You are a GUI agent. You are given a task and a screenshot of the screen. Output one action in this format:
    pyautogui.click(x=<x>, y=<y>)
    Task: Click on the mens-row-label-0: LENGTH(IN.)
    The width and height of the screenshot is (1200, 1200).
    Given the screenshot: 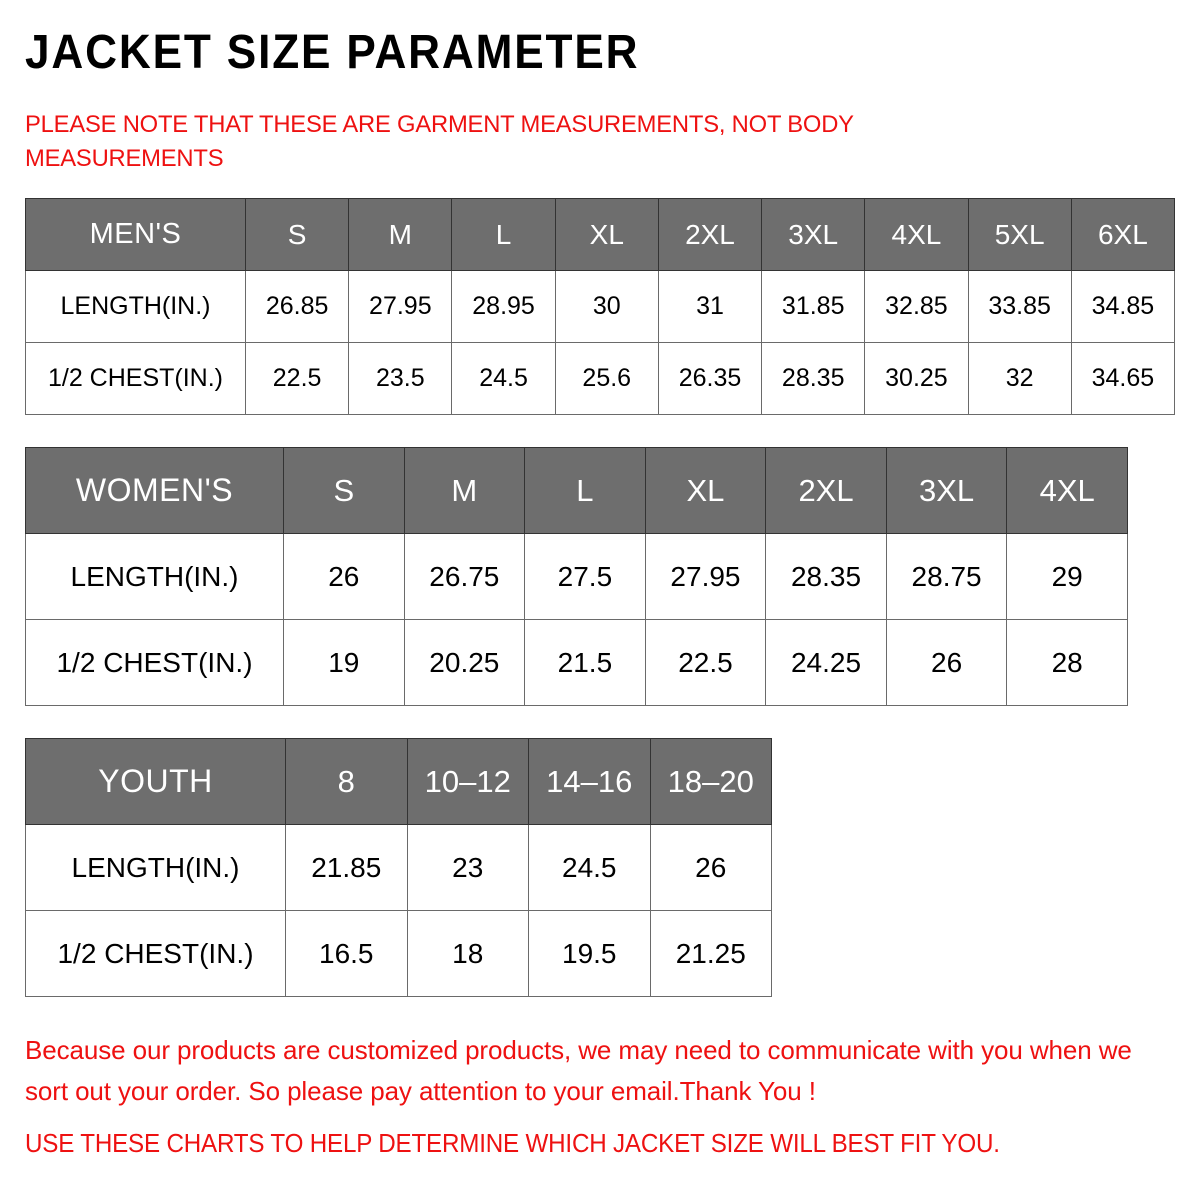 What is the action you would take?
    pyautogui.click(x=135, y=306)
    